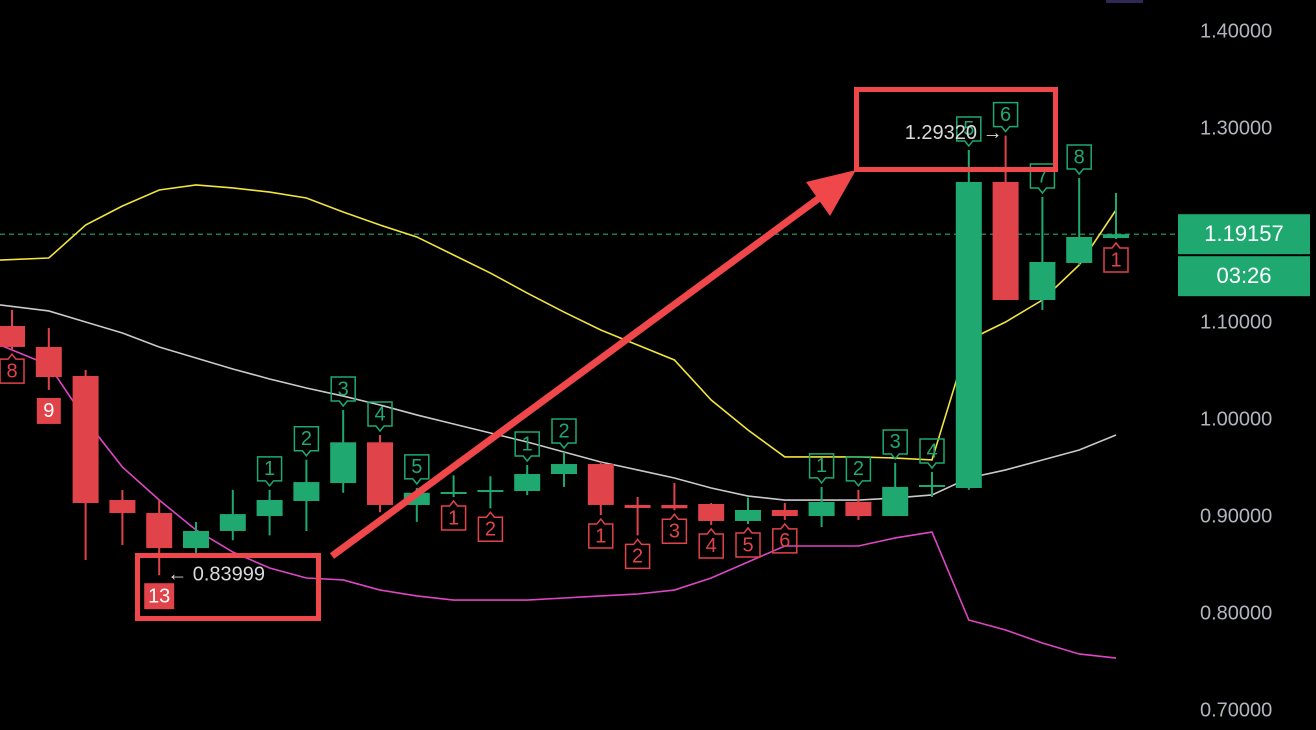 The height and width of the screenshot is (730, 1316). Describe the element at coordinates (216, 574) in the screenshot. I see `low-price-marker: ← 0.83999` at that location.